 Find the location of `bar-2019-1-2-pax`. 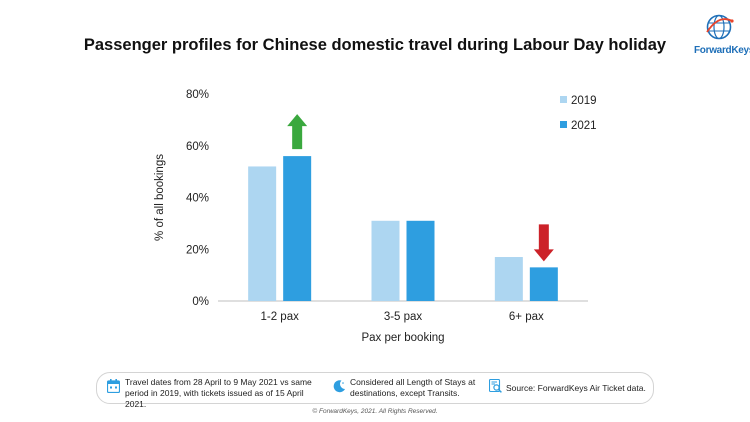

bar-2019-1-2-pax is located at coordinates (262, 233).